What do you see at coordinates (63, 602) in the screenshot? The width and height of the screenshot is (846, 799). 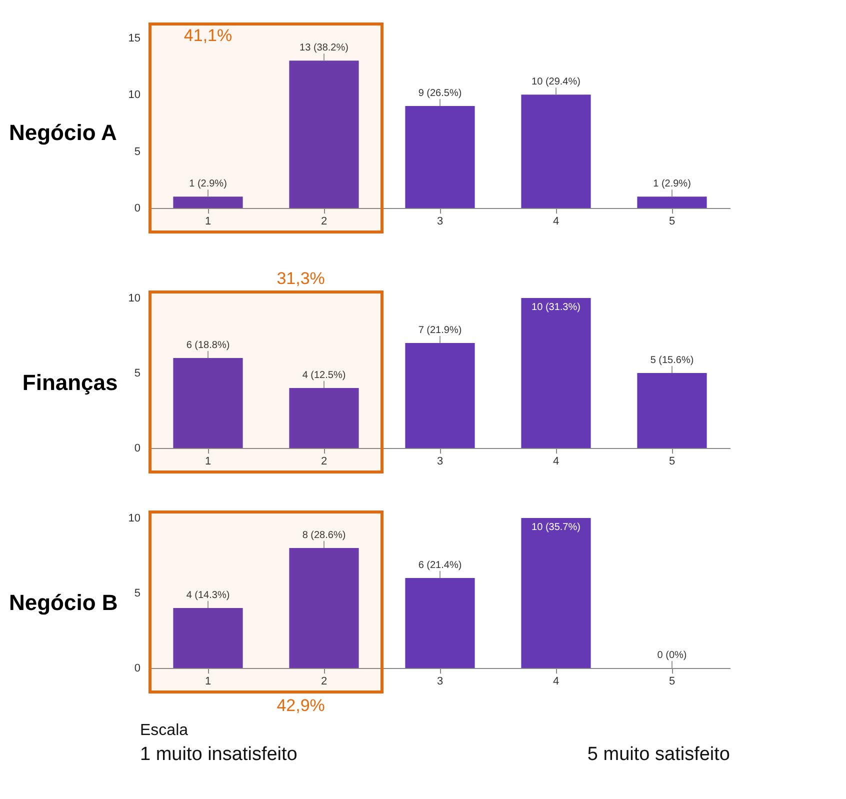 I see `text: Negócio B` at bounding box center [63, 602].